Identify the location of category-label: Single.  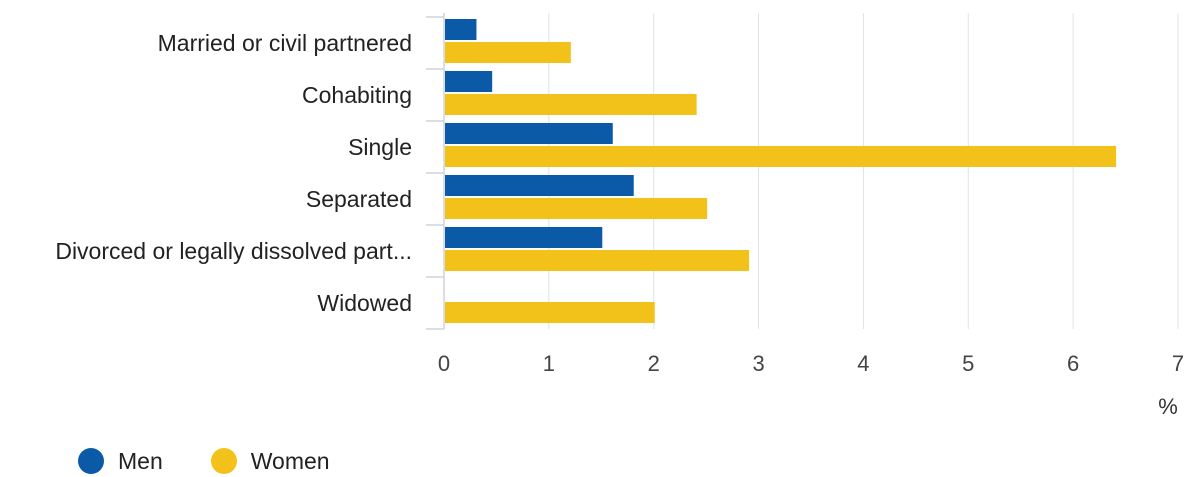
(380, 147).